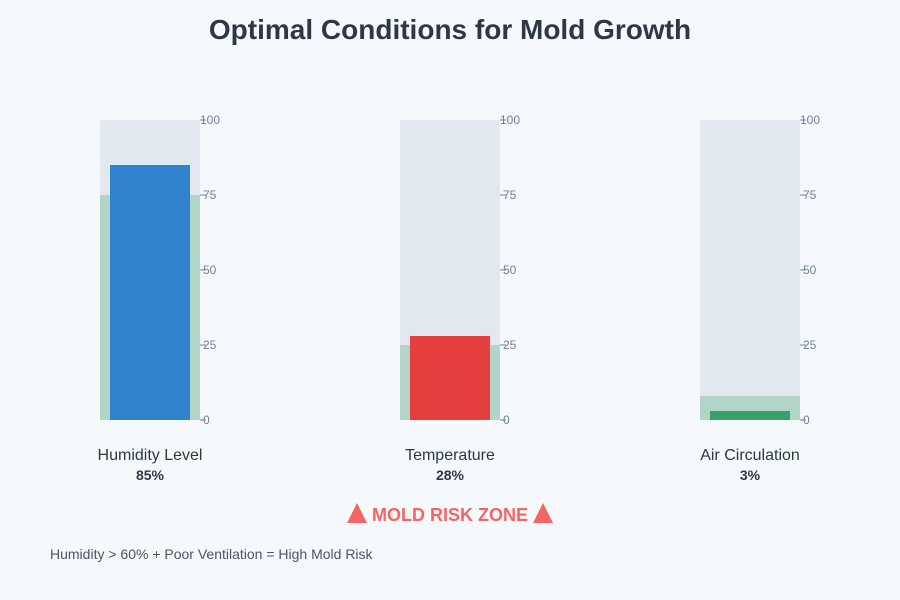 The image size is (900, 600). What do you see at coordinates (150, 455) in the screenshot?
I see `gauge-label: Humidity Level` at bounding box center [150, 455].